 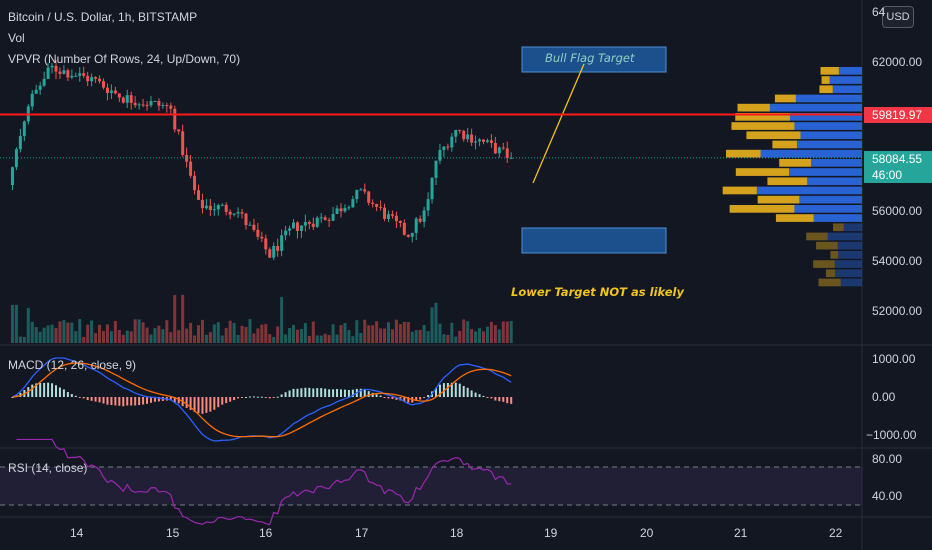 I want to click on currency-button: USD, so click(x=898, y=17).